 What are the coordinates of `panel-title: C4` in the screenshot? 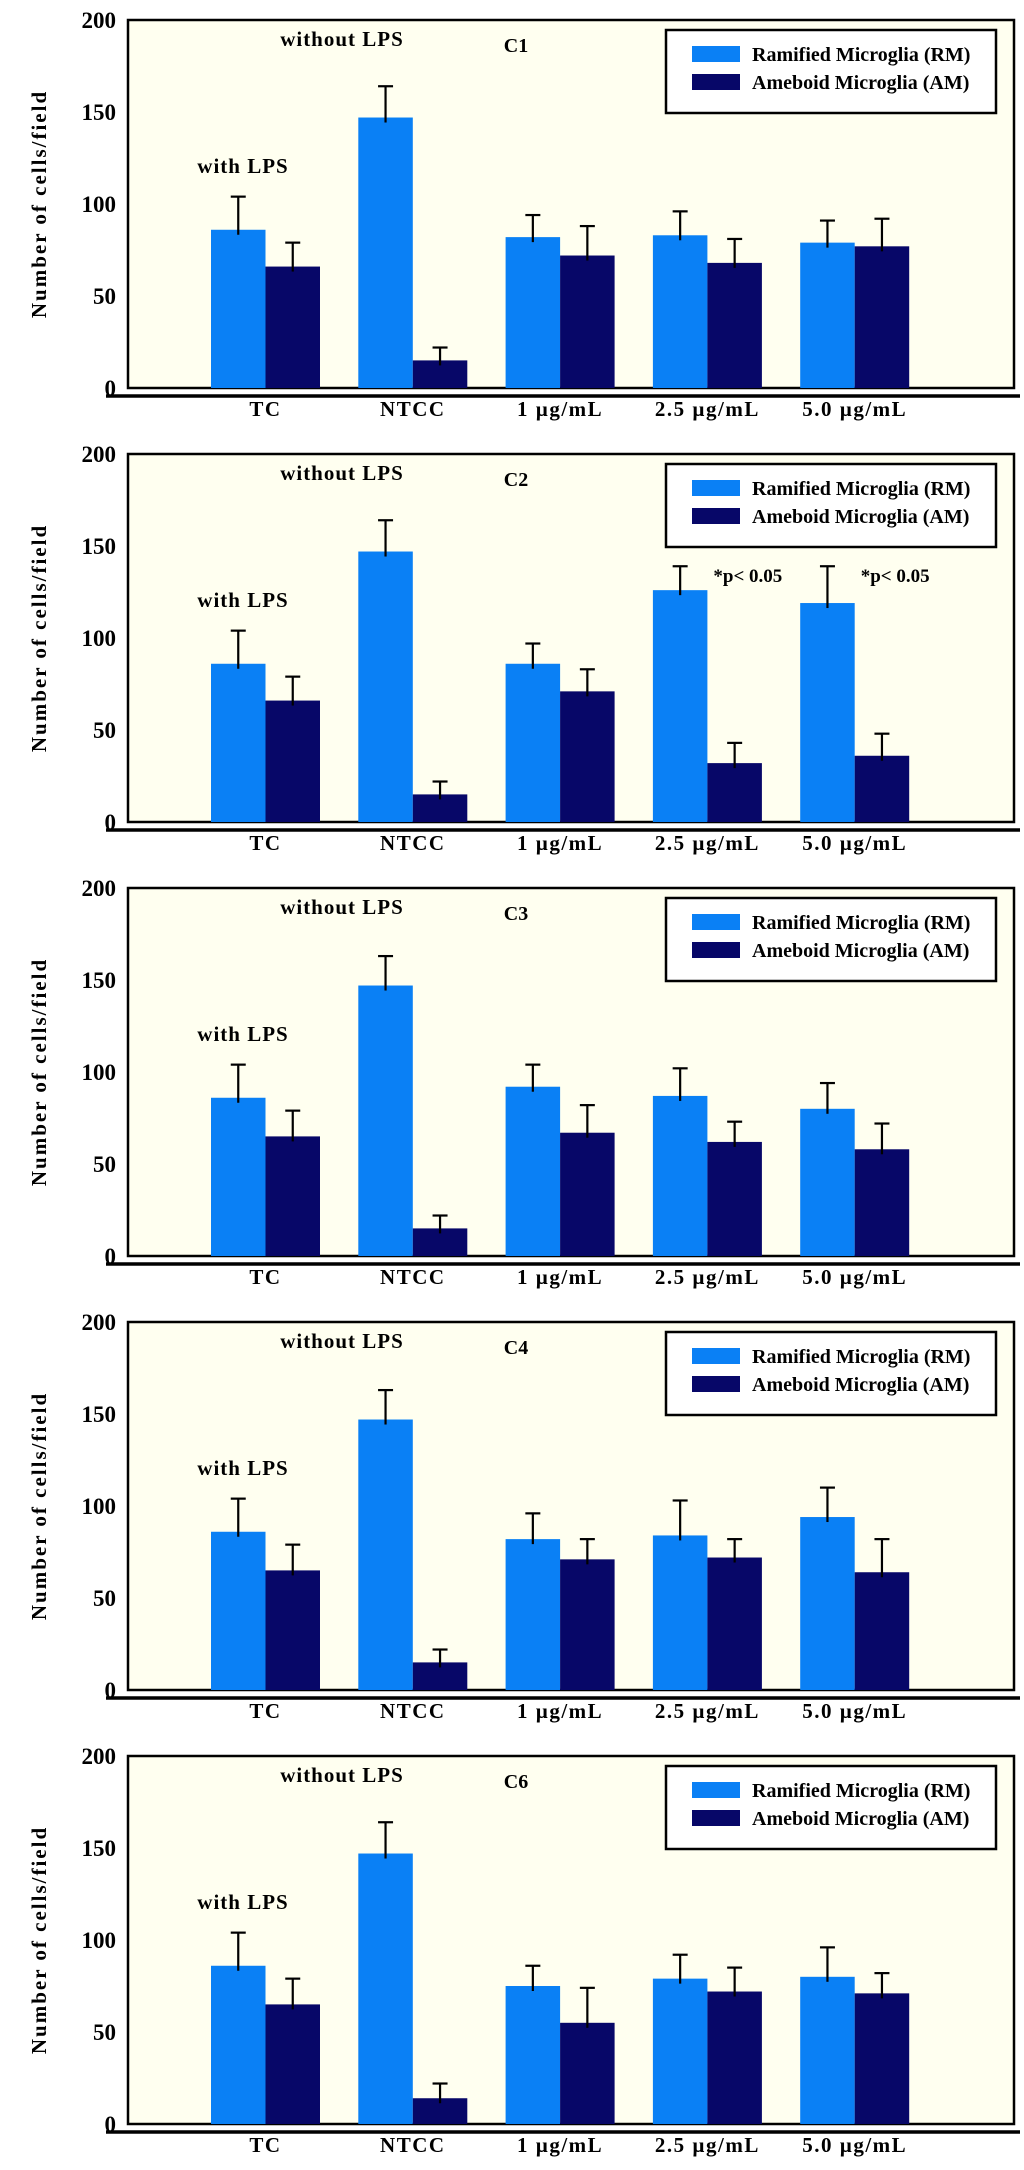 It's located at (516, 1348).